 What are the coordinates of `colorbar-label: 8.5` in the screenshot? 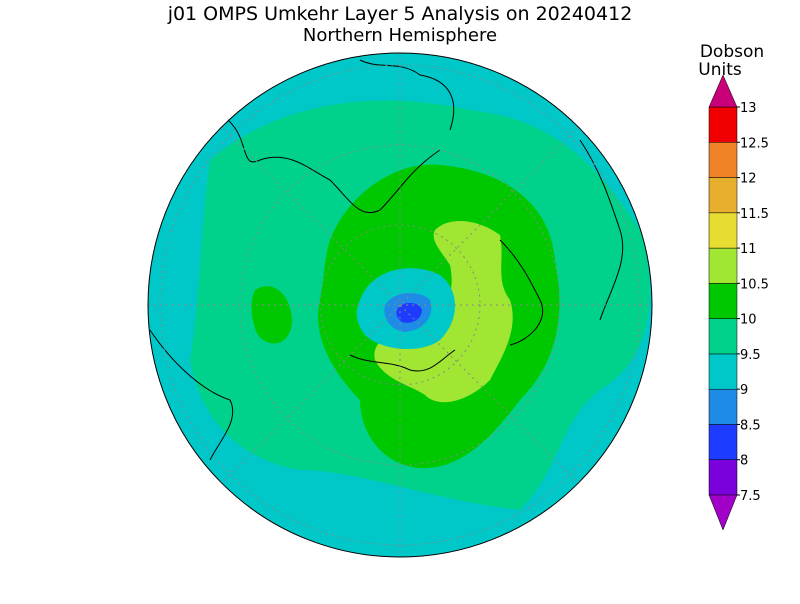 It's located at (750, 425).